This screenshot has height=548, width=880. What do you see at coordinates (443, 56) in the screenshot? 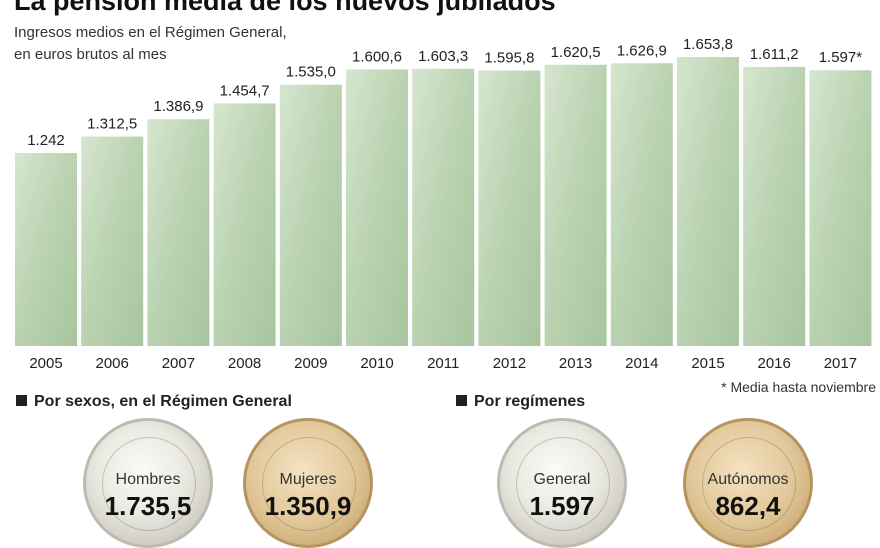
I see `value-label: 1.603,3` at bounding box center [443, 56].